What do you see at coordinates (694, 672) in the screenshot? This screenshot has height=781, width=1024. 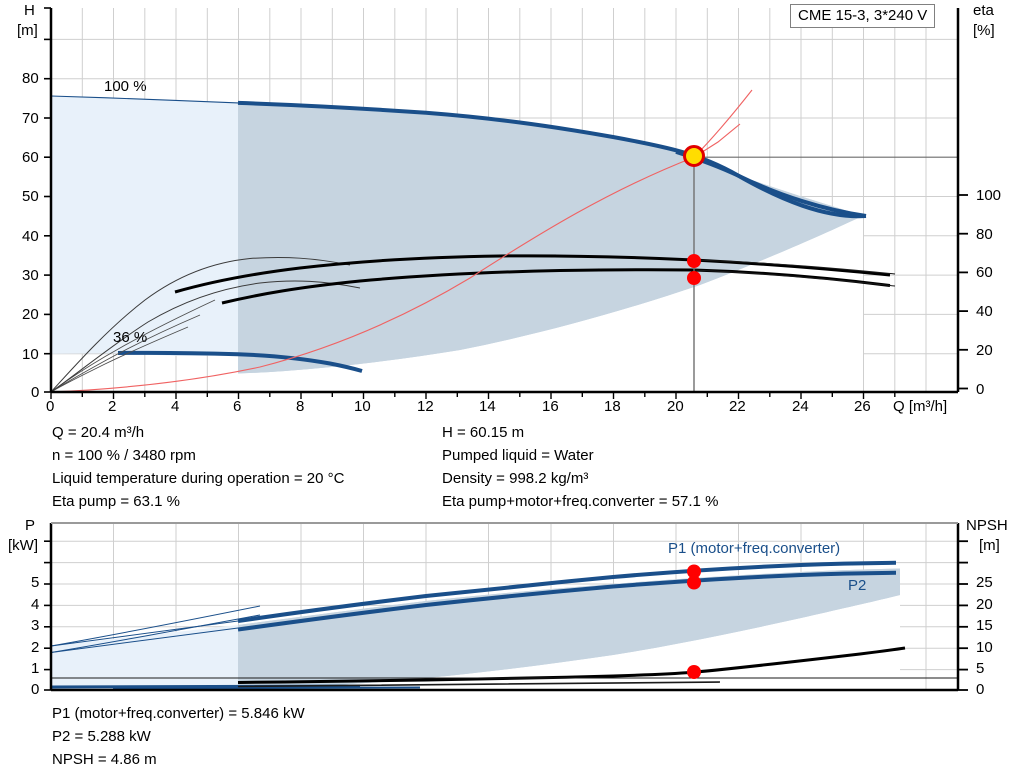 I see `npsh-marker` at bounding box center [694, 672].